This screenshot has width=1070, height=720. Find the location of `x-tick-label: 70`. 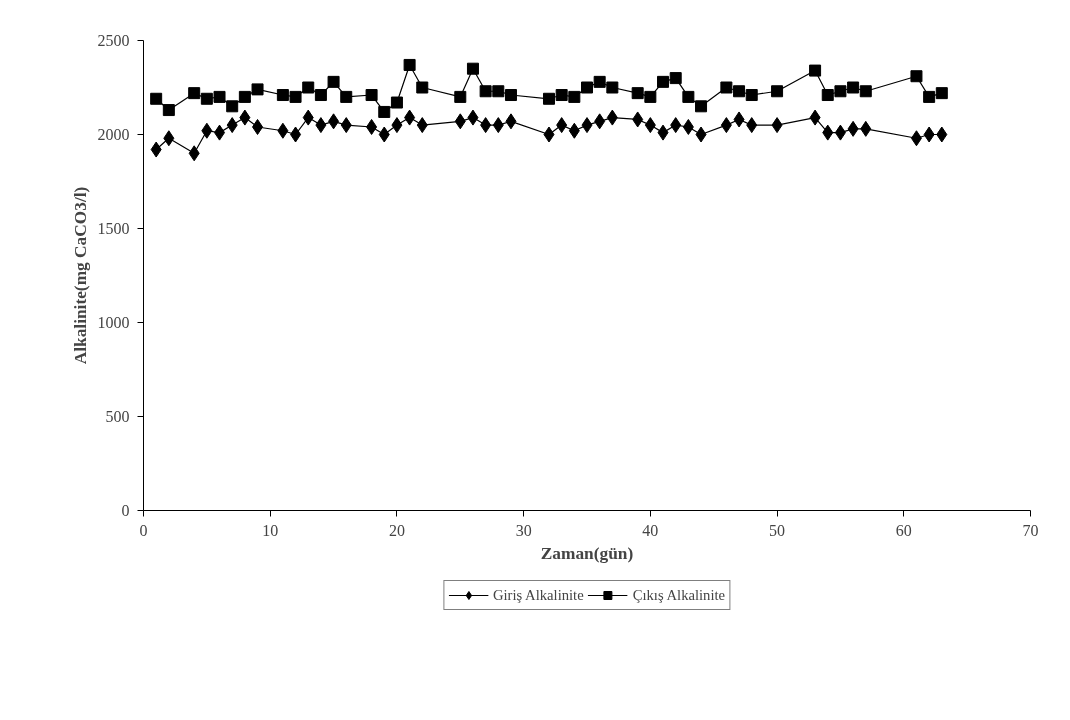

x-tick-label: 70 is located at coordinates (1030, 530).